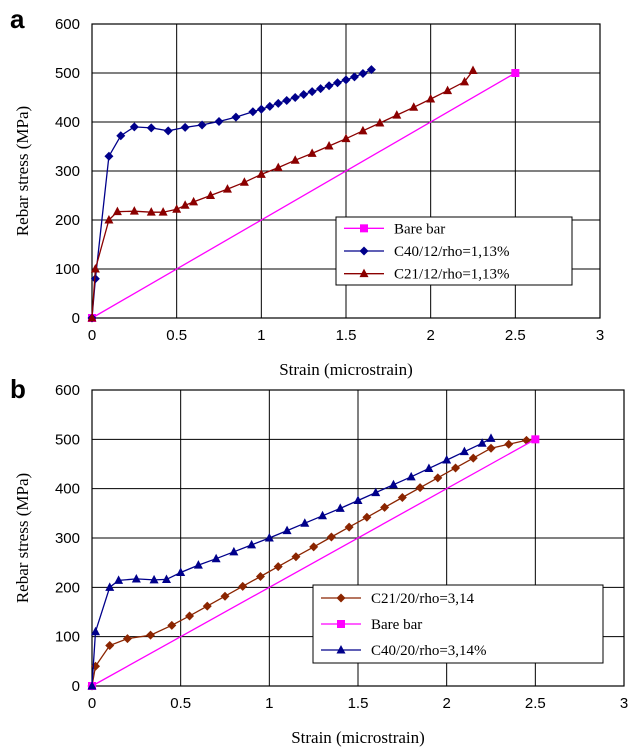 This screenshot has width=628, height=751. What do you see at coordinates (22, 538) in the screenshot?
I see `y-axis-title: Rebar stress (MPa)` at bounding box center [22, 538].